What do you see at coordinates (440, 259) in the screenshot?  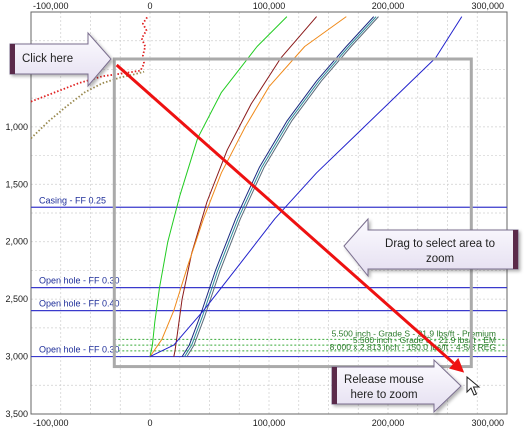 I see `callout-drag-text-line2: zoom` at bounding box center [440, 259].